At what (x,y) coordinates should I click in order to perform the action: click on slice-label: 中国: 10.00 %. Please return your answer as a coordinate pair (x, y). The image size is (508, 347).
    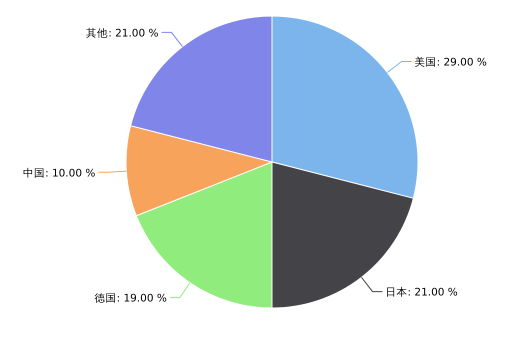
    Looking at the image, I should click on (59, 173).